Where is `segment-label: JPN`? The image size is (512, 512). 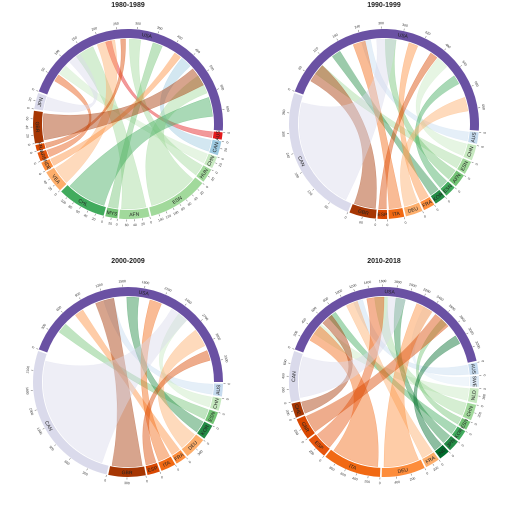
segment-label: JPN is located at coordinates (41, 102).